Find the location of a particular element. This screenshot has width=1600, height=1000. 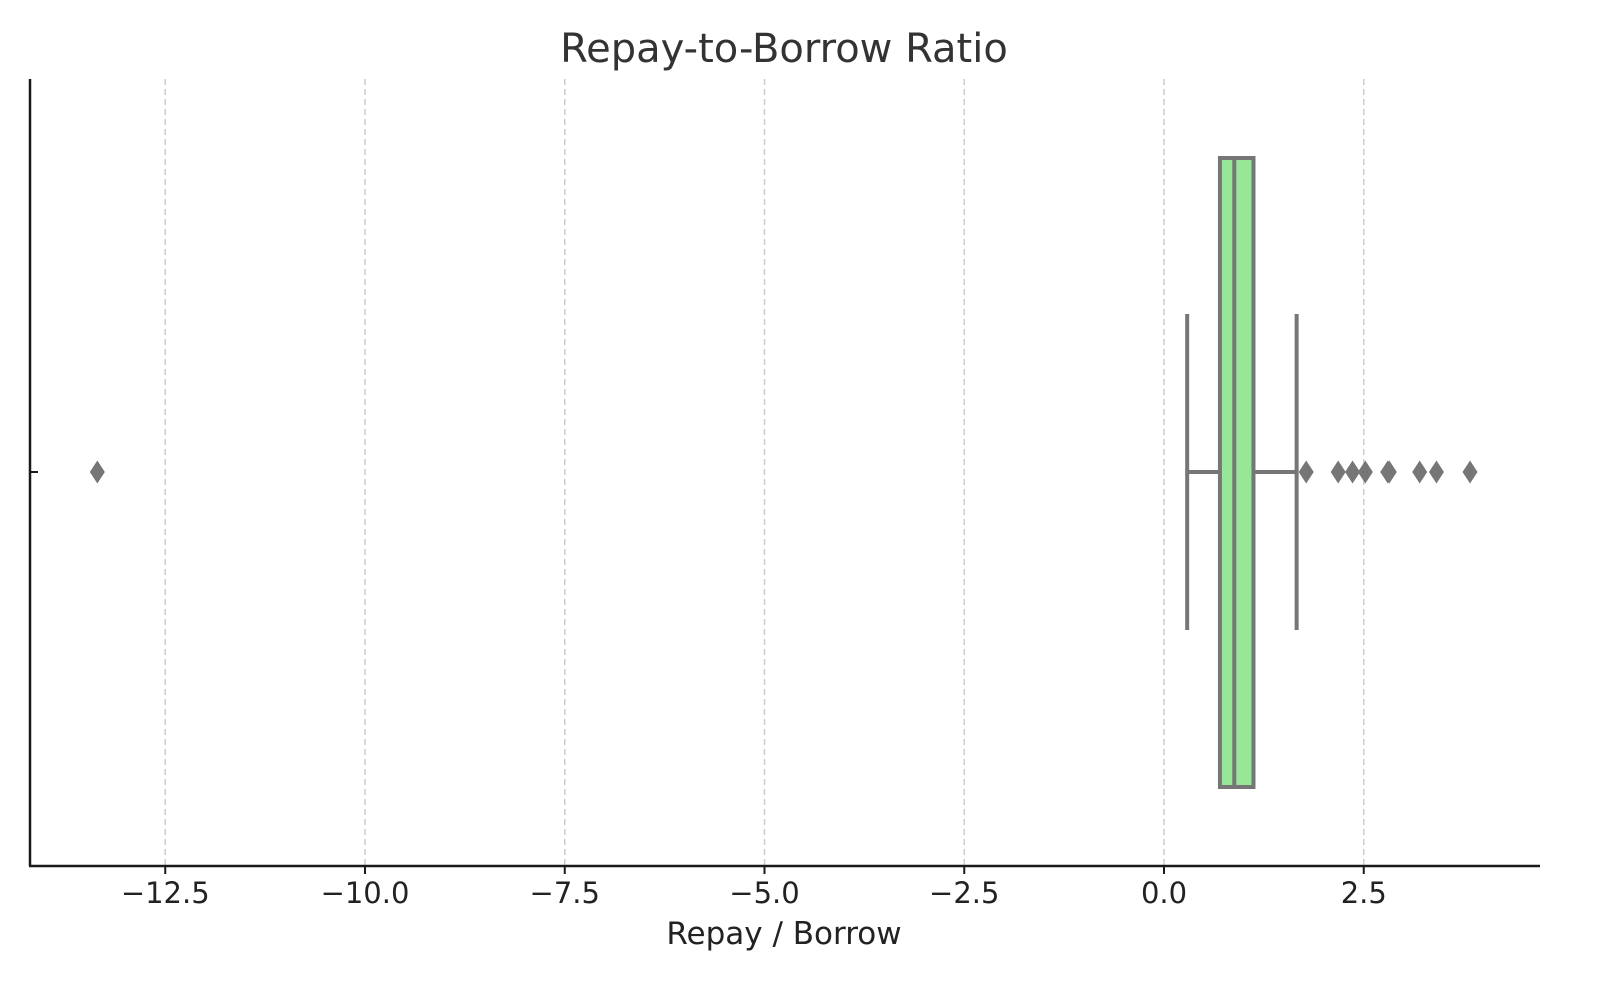

x-tick-label: −2.5 is located at coordinates (964, 893).